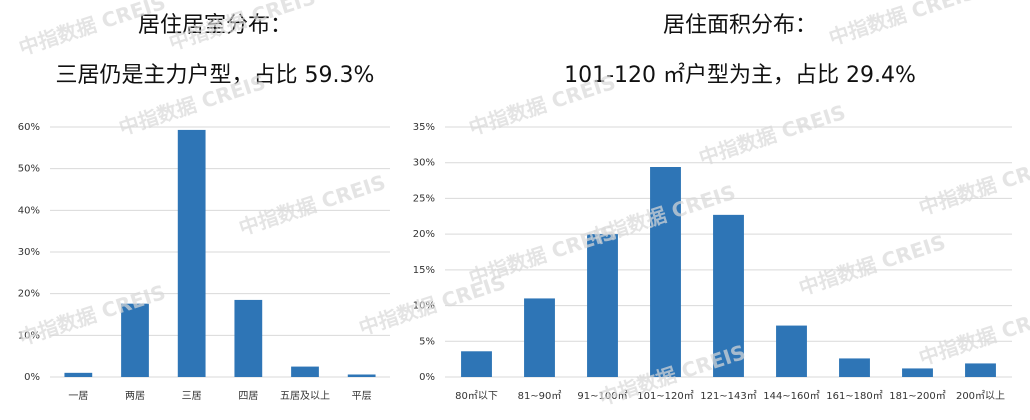 The image size is (1030, 420). What do you see at coordinates (192, 396) in the screenshot?
I see `x-tick-label: 三居` at bounding box center [192, 396].